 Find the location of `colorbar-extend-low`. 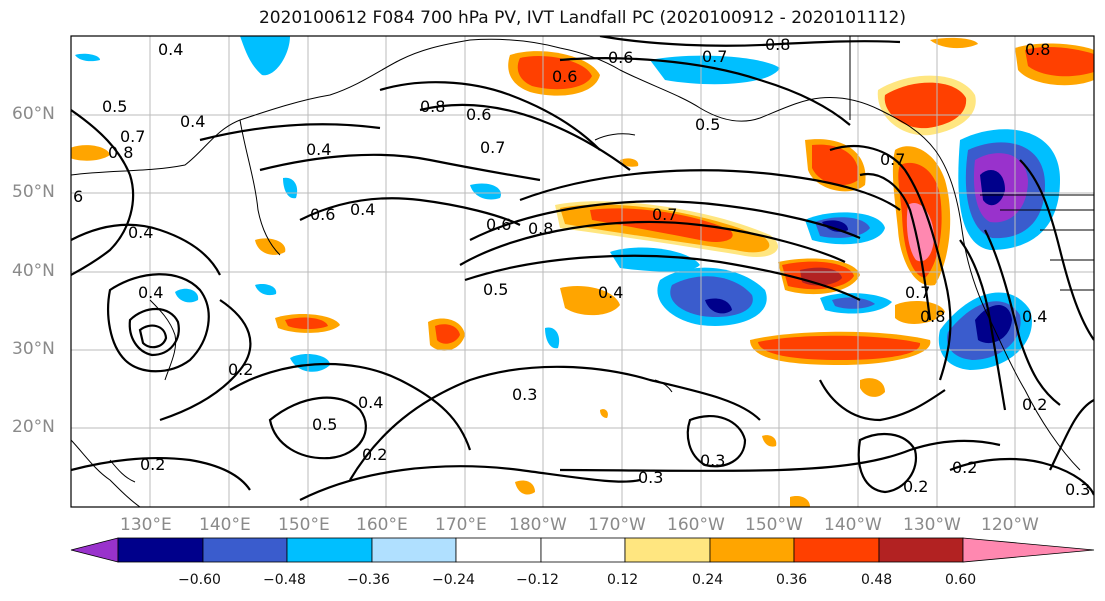

colorbar-extend-low is located at coordinates (94, 550).